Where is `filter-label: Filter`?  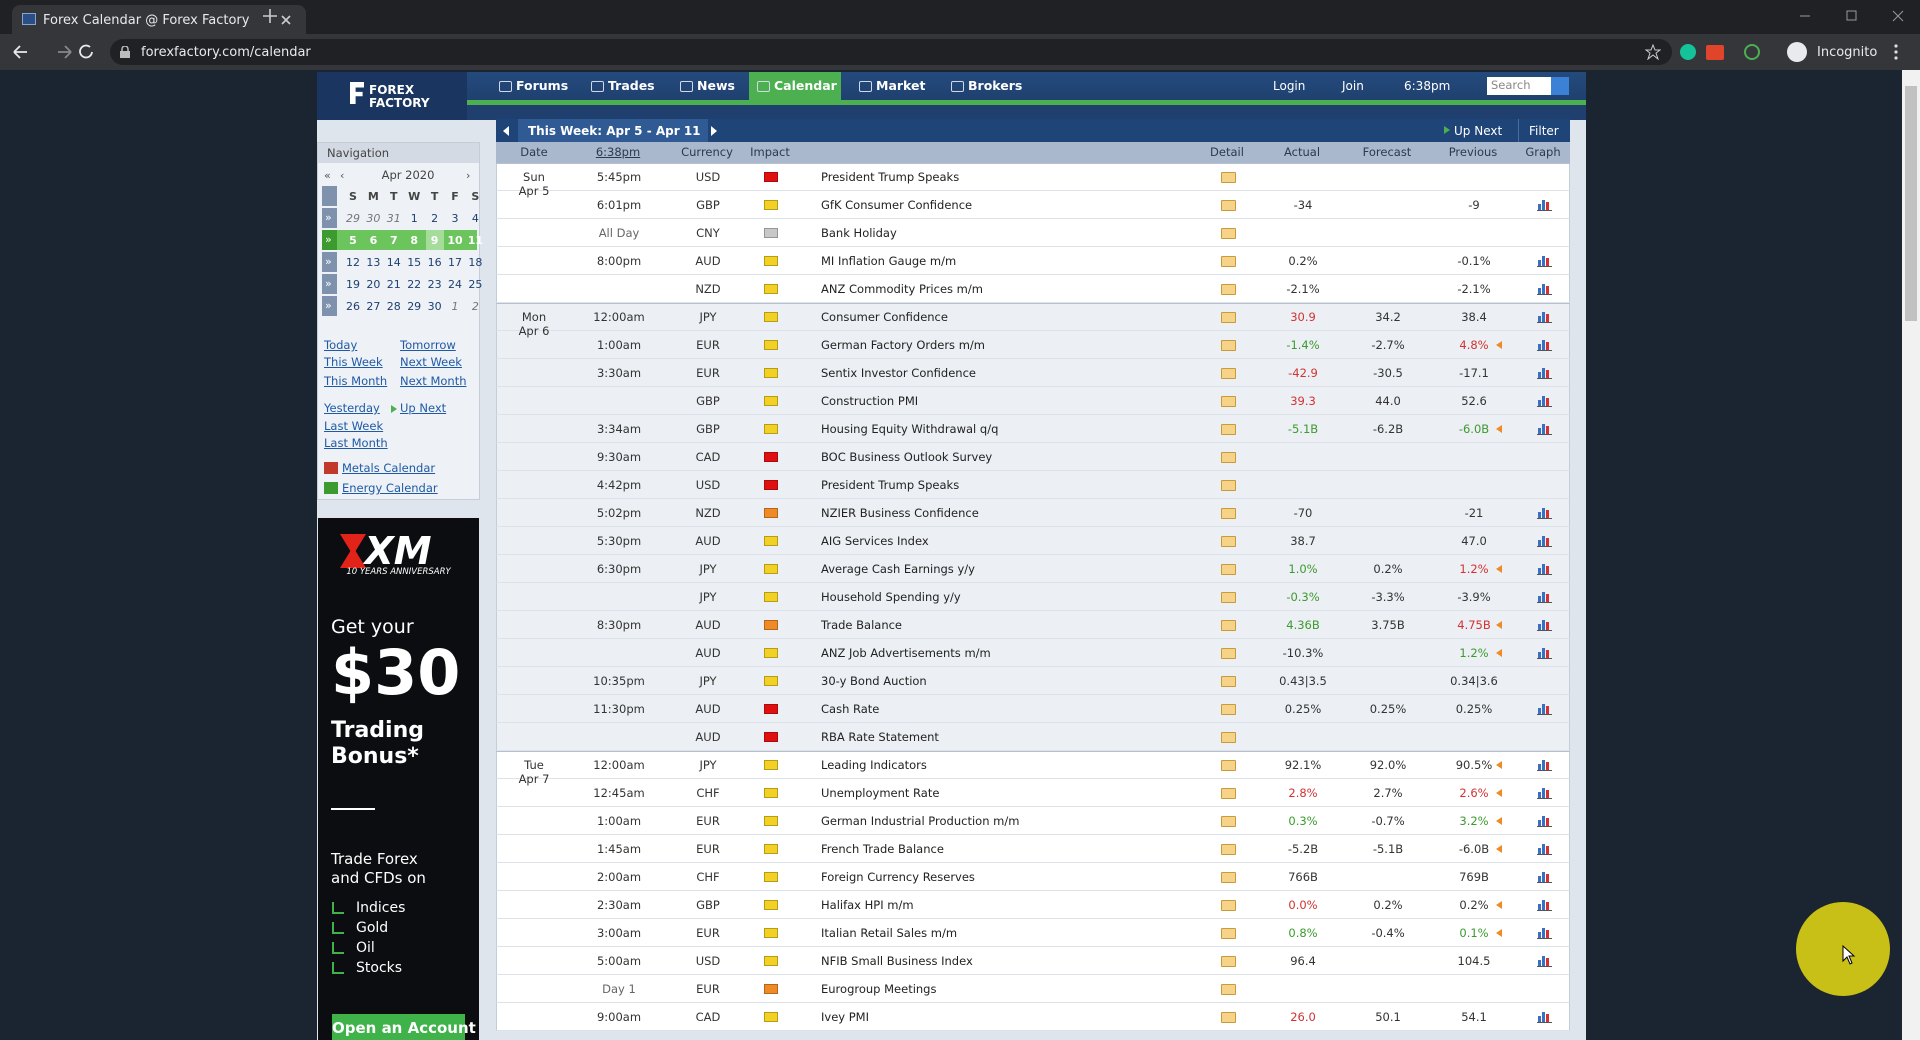 filter-label: Filter is located at coordinates (1544, 131).